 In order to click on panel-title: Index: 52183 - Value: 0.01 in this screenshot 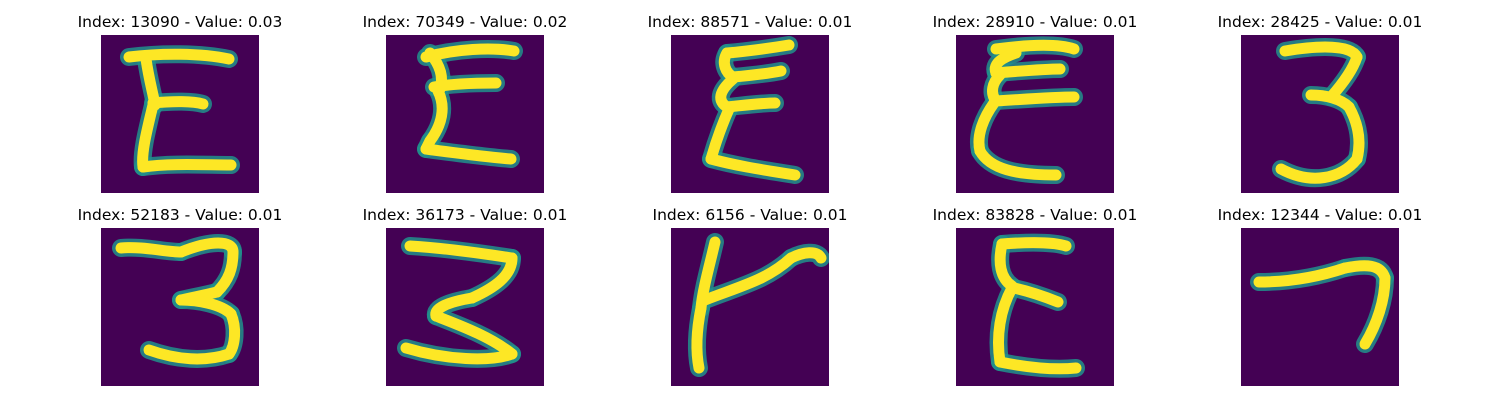, I will do `click(180, 215)`.